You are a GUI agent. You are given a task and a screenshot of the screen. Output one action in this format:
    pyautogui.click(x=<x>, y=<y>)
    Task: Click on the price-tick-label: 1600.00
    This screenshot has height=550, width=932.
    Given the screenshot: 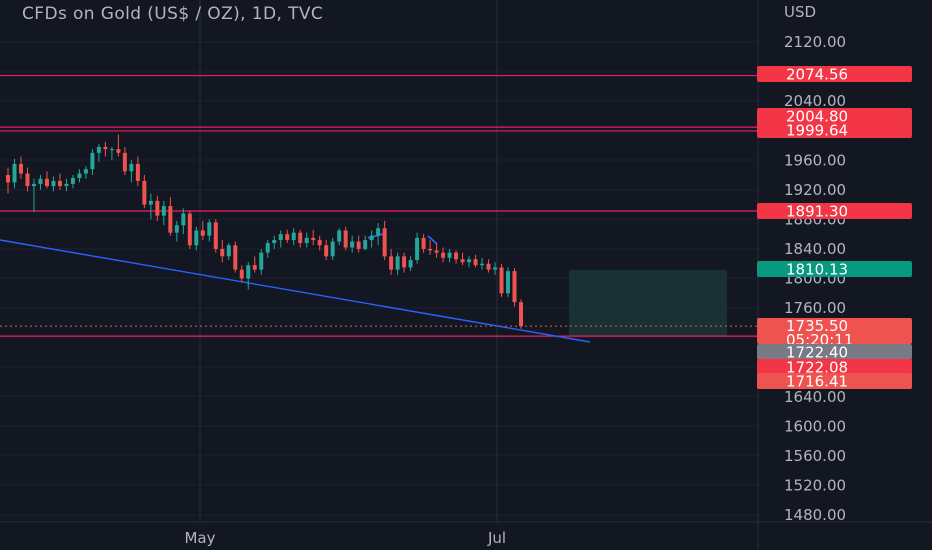 What is the action you would take?
    pyautogui.click(x=815, y=426)
    